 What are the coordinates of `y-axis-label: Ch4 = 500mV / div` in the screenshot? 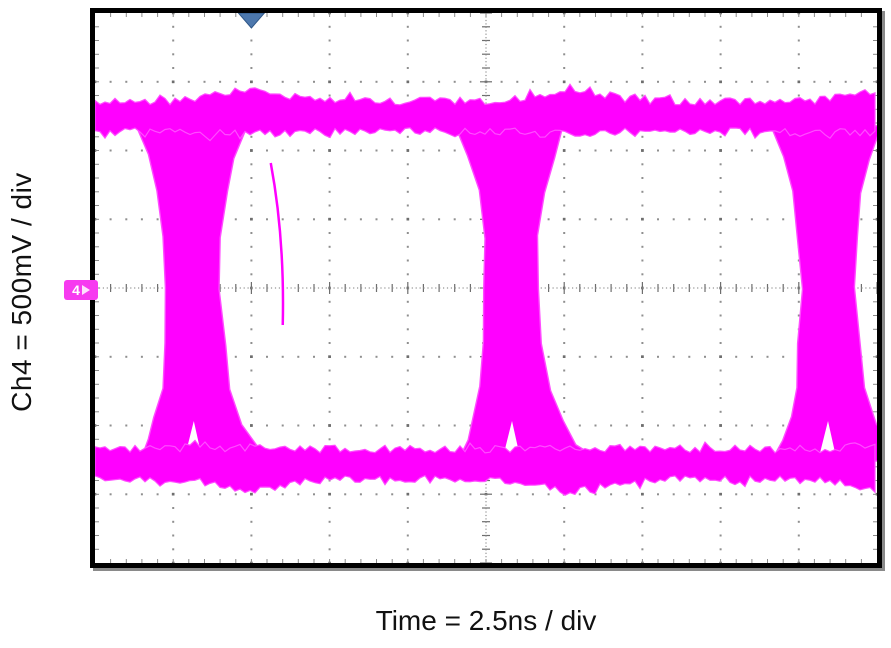 It's located at (21, 292).